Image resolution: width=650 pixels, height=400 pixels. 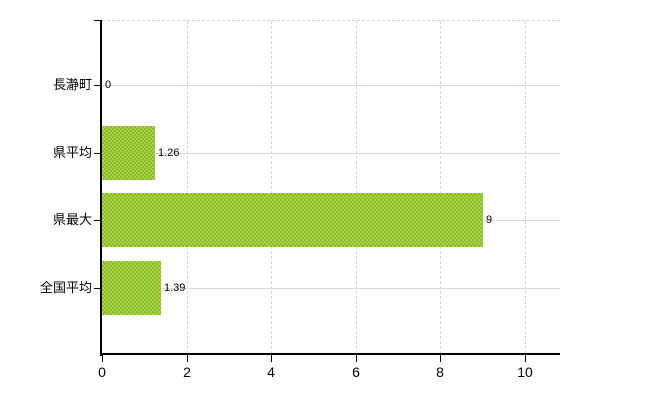 I want to click on y-axis-line, so click(x=101, y=188).